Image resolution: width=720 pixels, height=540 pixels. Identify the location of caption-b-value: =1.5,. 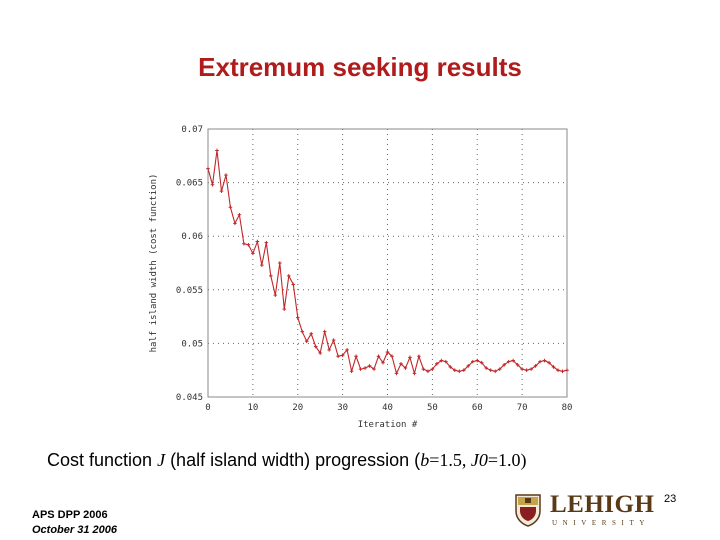
(450, 460).